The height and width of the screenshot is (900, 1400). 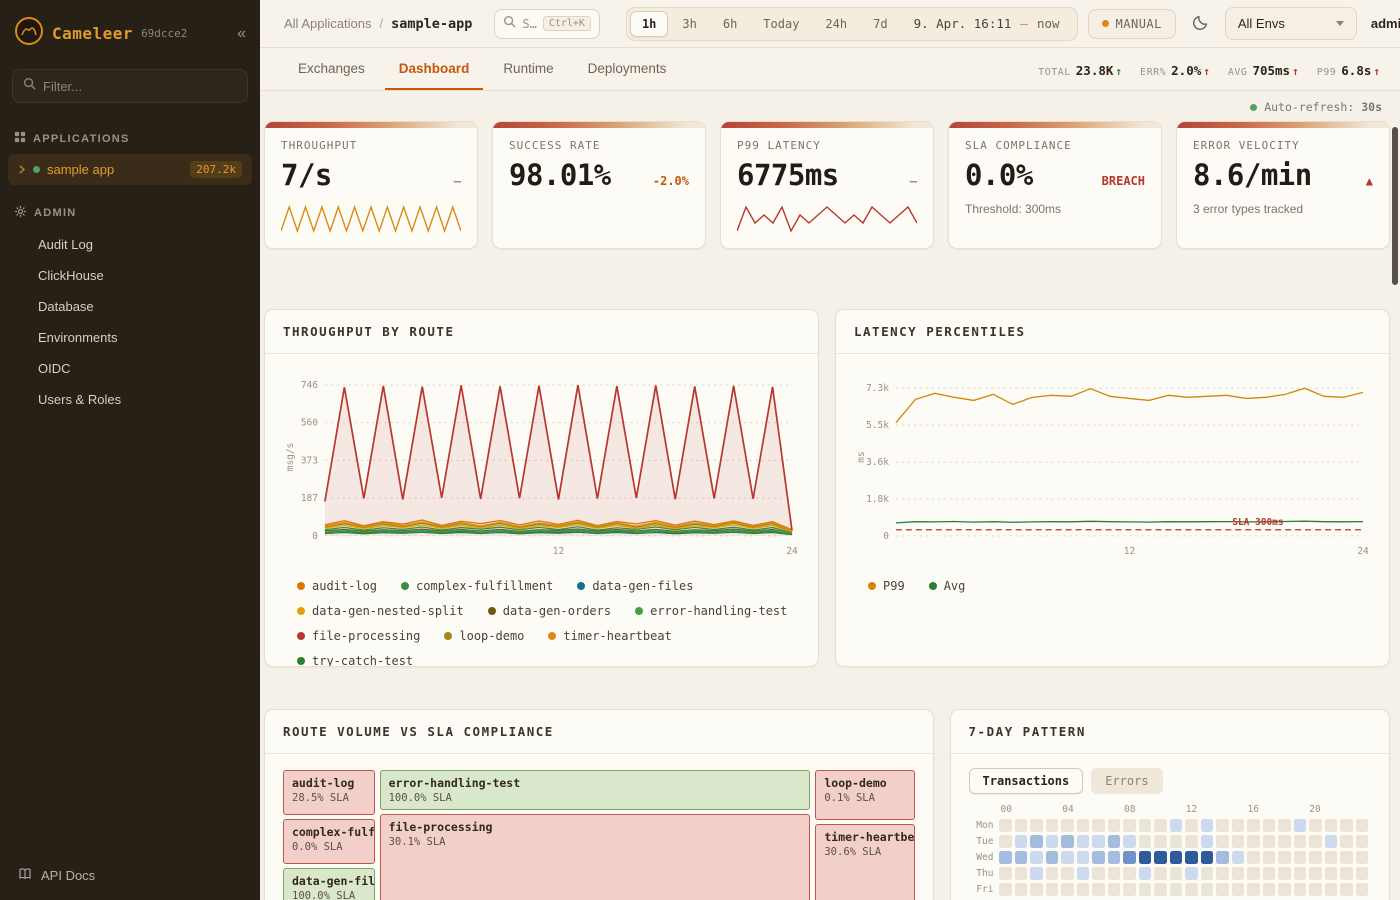 What do you see at coordinates (1055, 175) in the screenshot?
I see `kpi-value-row: 0.0% BREACH` at bounding box center [1055, 175].